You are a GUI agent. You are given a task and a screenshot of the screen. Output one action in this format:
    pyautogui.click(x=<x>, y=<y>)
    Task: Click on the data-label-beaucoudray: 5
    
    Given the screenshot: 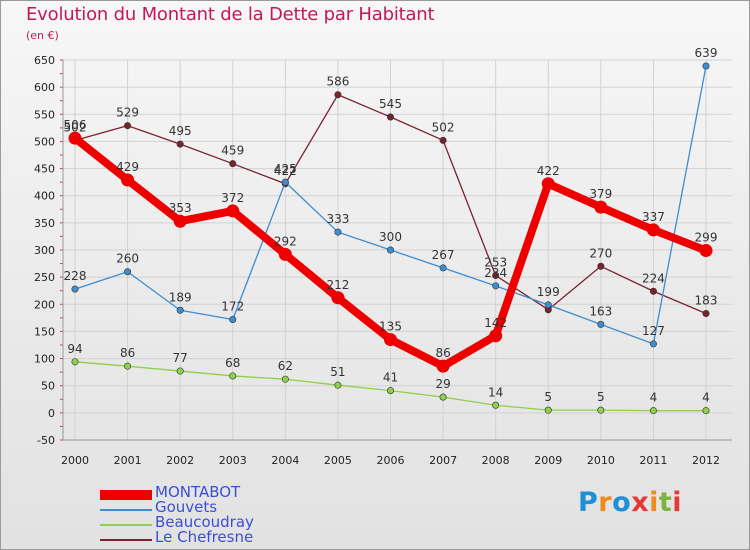 What is the action you would take?
    pyautogui.click(x=601, y=397)
    